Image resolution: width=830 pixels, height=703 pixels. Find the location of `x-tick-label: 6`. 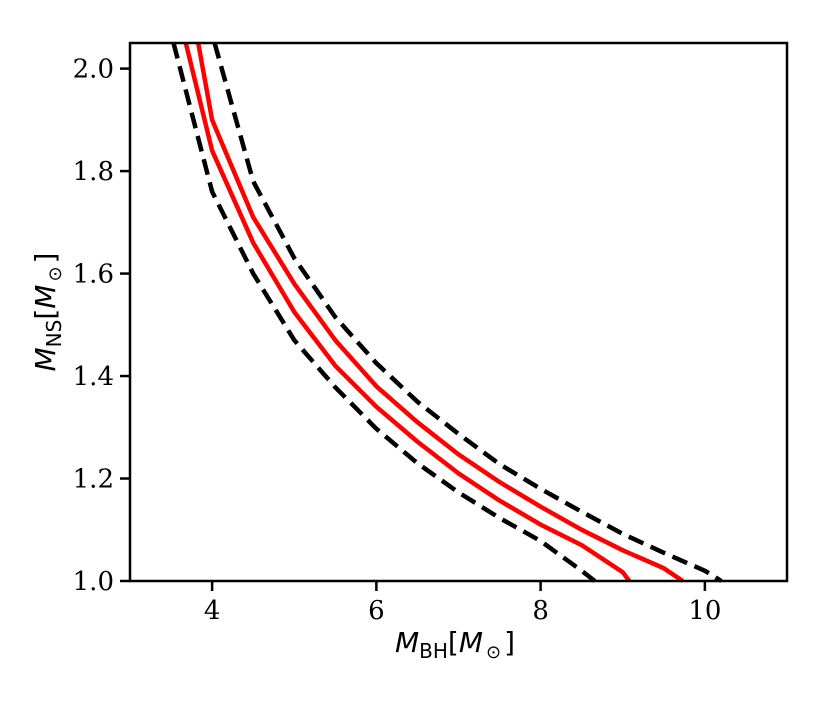

x-tick-label: 6 is located at coordinates (376, 611).